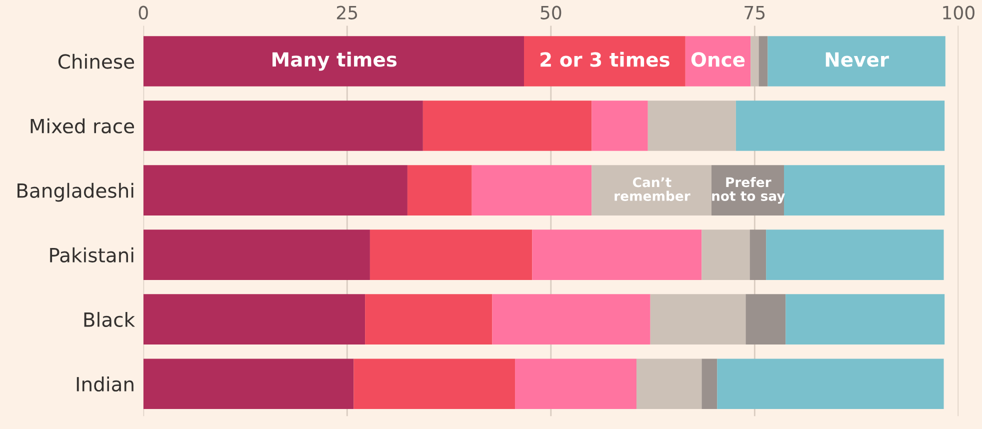  I want to click on annotation: 2 or 3 times, so click(605, 59).